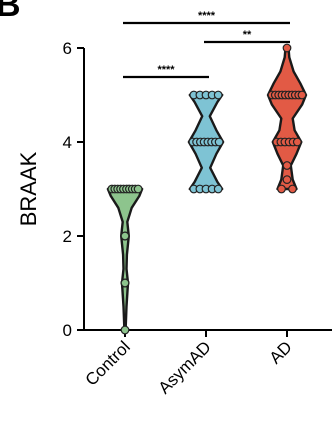 This screenshot has height=435, width=336. Describe the element at coordinates (10, 12) in the screenshot. I see `panel-label: B` at that location.